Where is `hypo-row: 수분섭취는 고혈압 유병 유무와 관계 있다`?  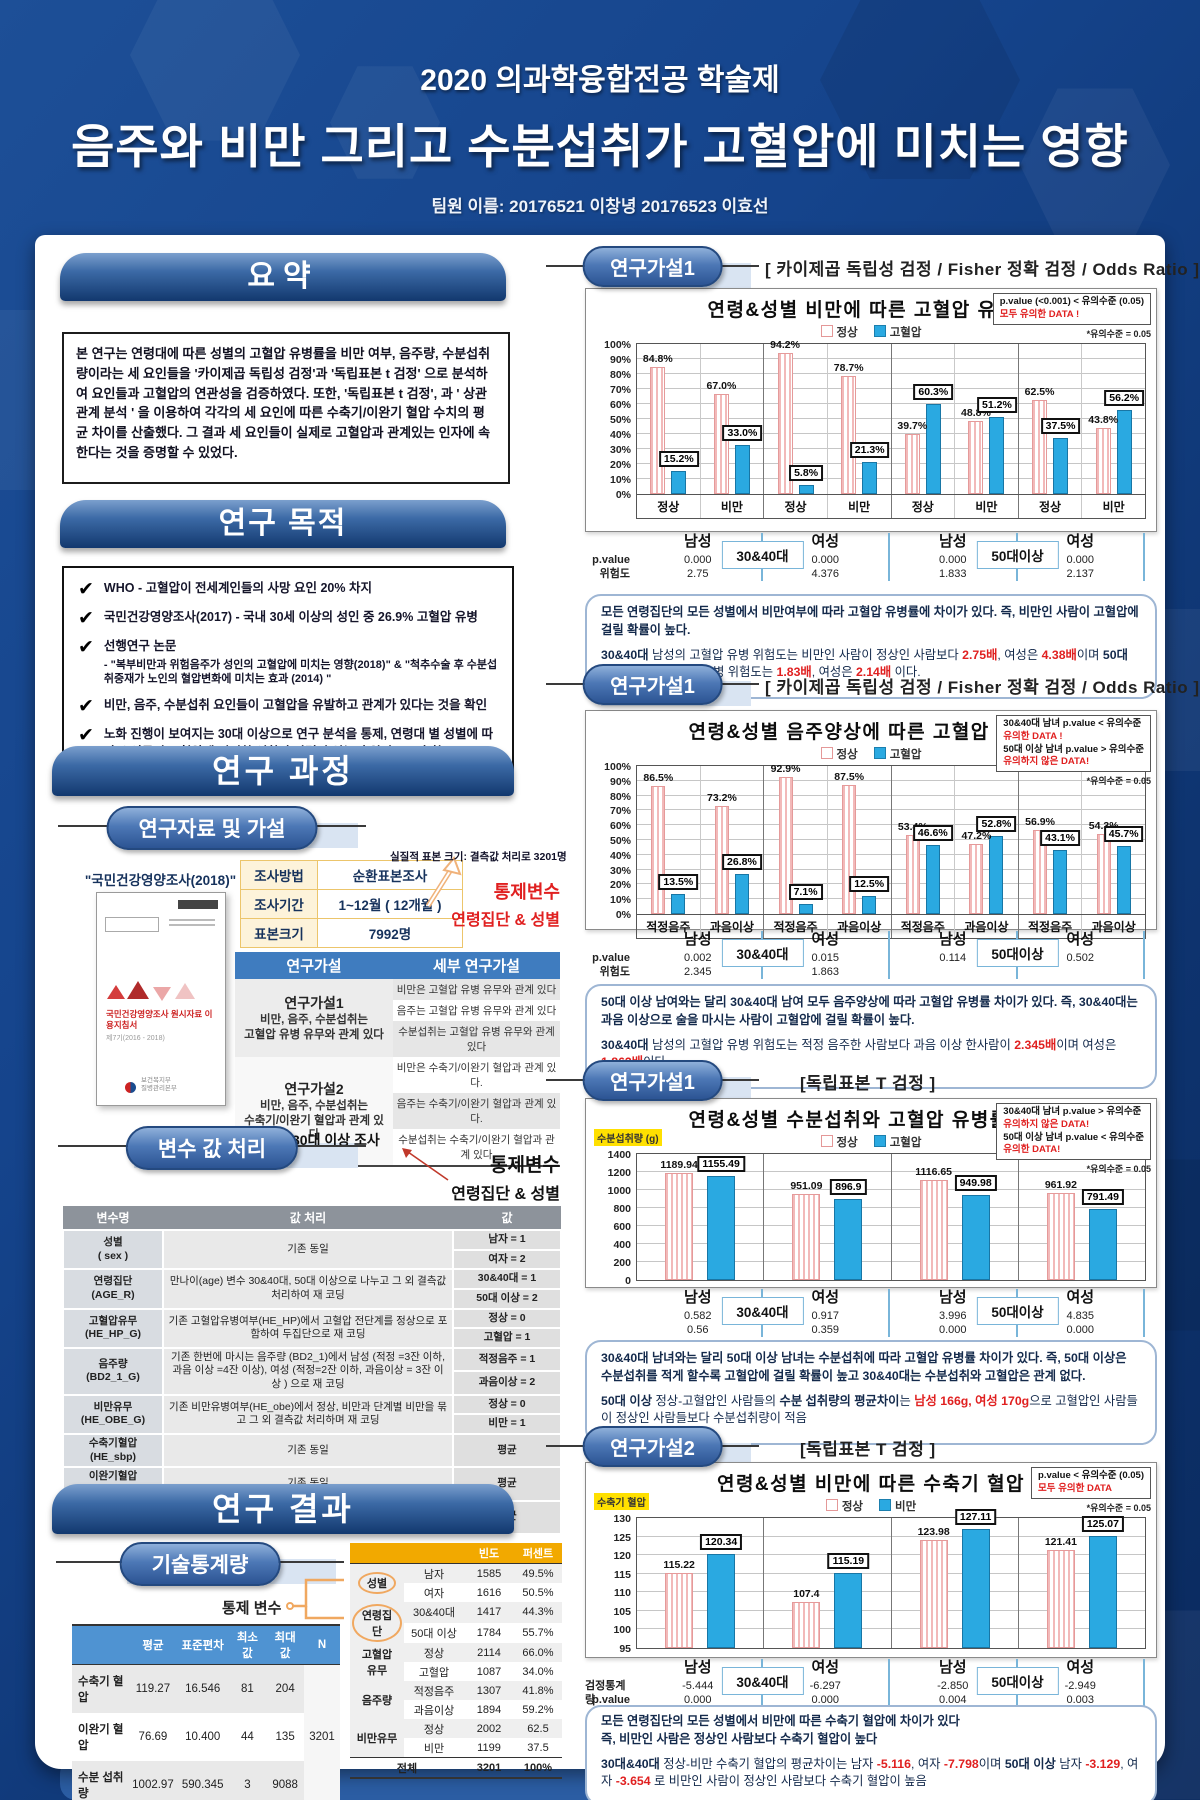 hypo-row: 수분섭취는 고혈압 유병 유무와 관계 있다 is located at coordinates (397, 1039).